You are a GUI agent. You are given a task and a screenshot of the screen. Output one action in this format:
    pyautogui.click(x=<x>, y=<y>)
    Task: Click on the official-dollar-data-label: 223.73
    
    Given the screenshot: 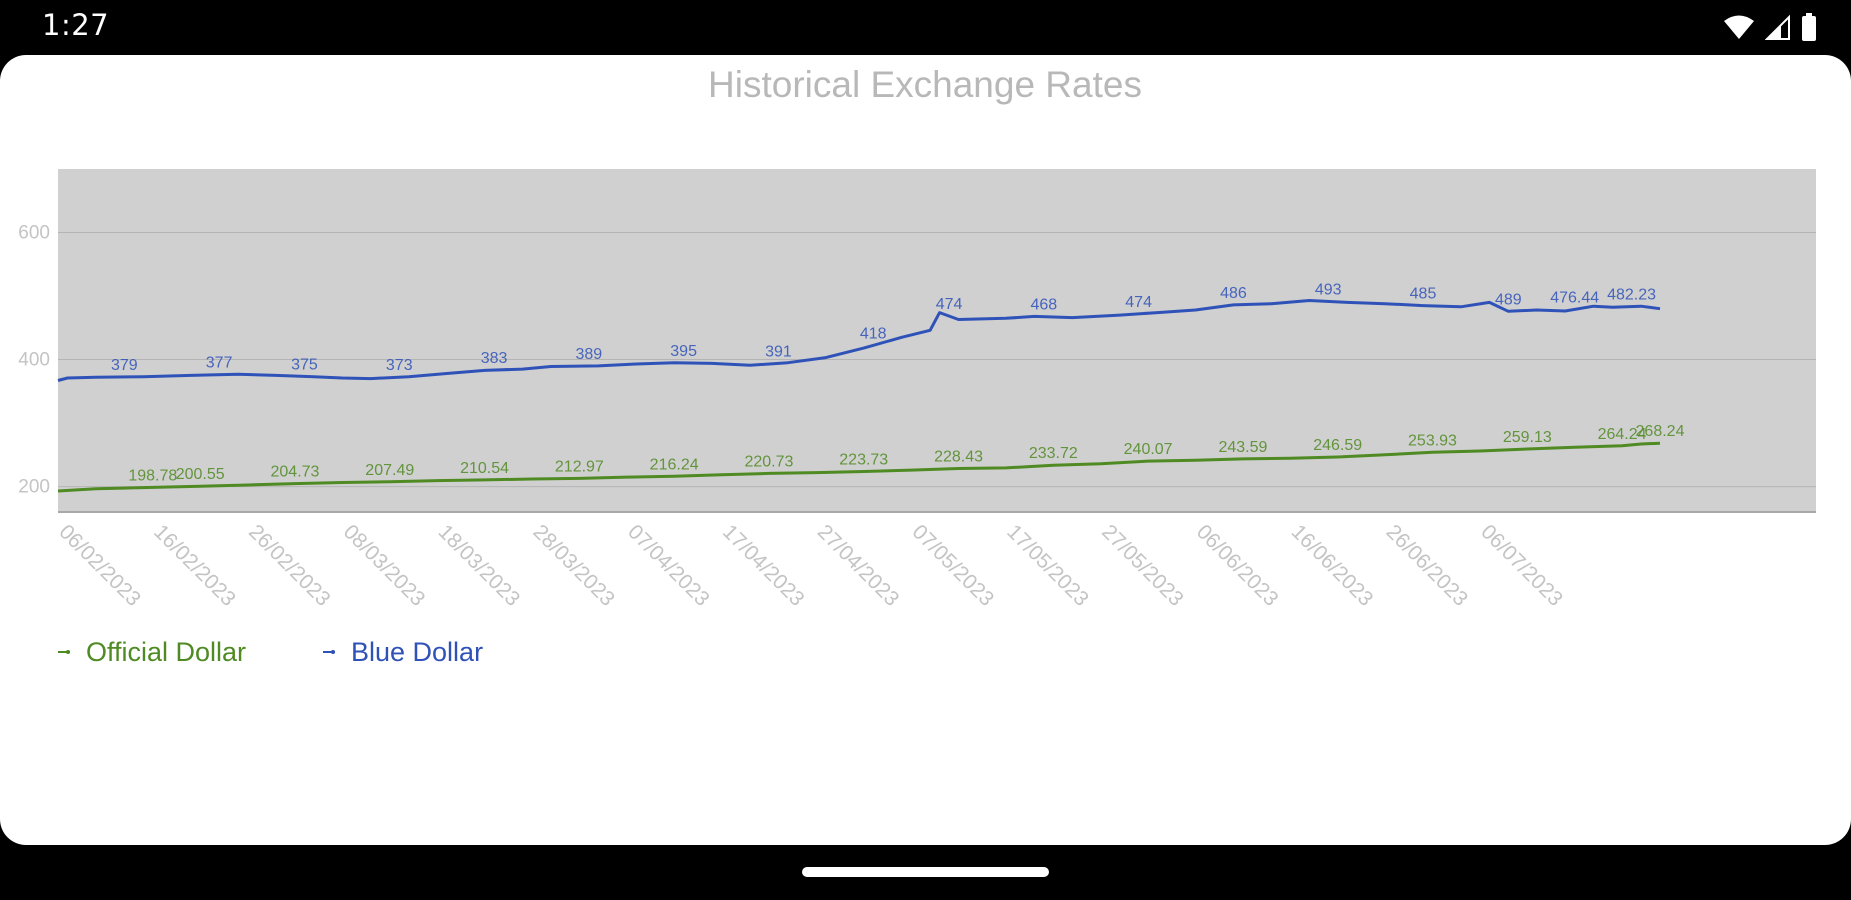 What is the action you would take?
    pyautogui.click(x=863, y=460)
    